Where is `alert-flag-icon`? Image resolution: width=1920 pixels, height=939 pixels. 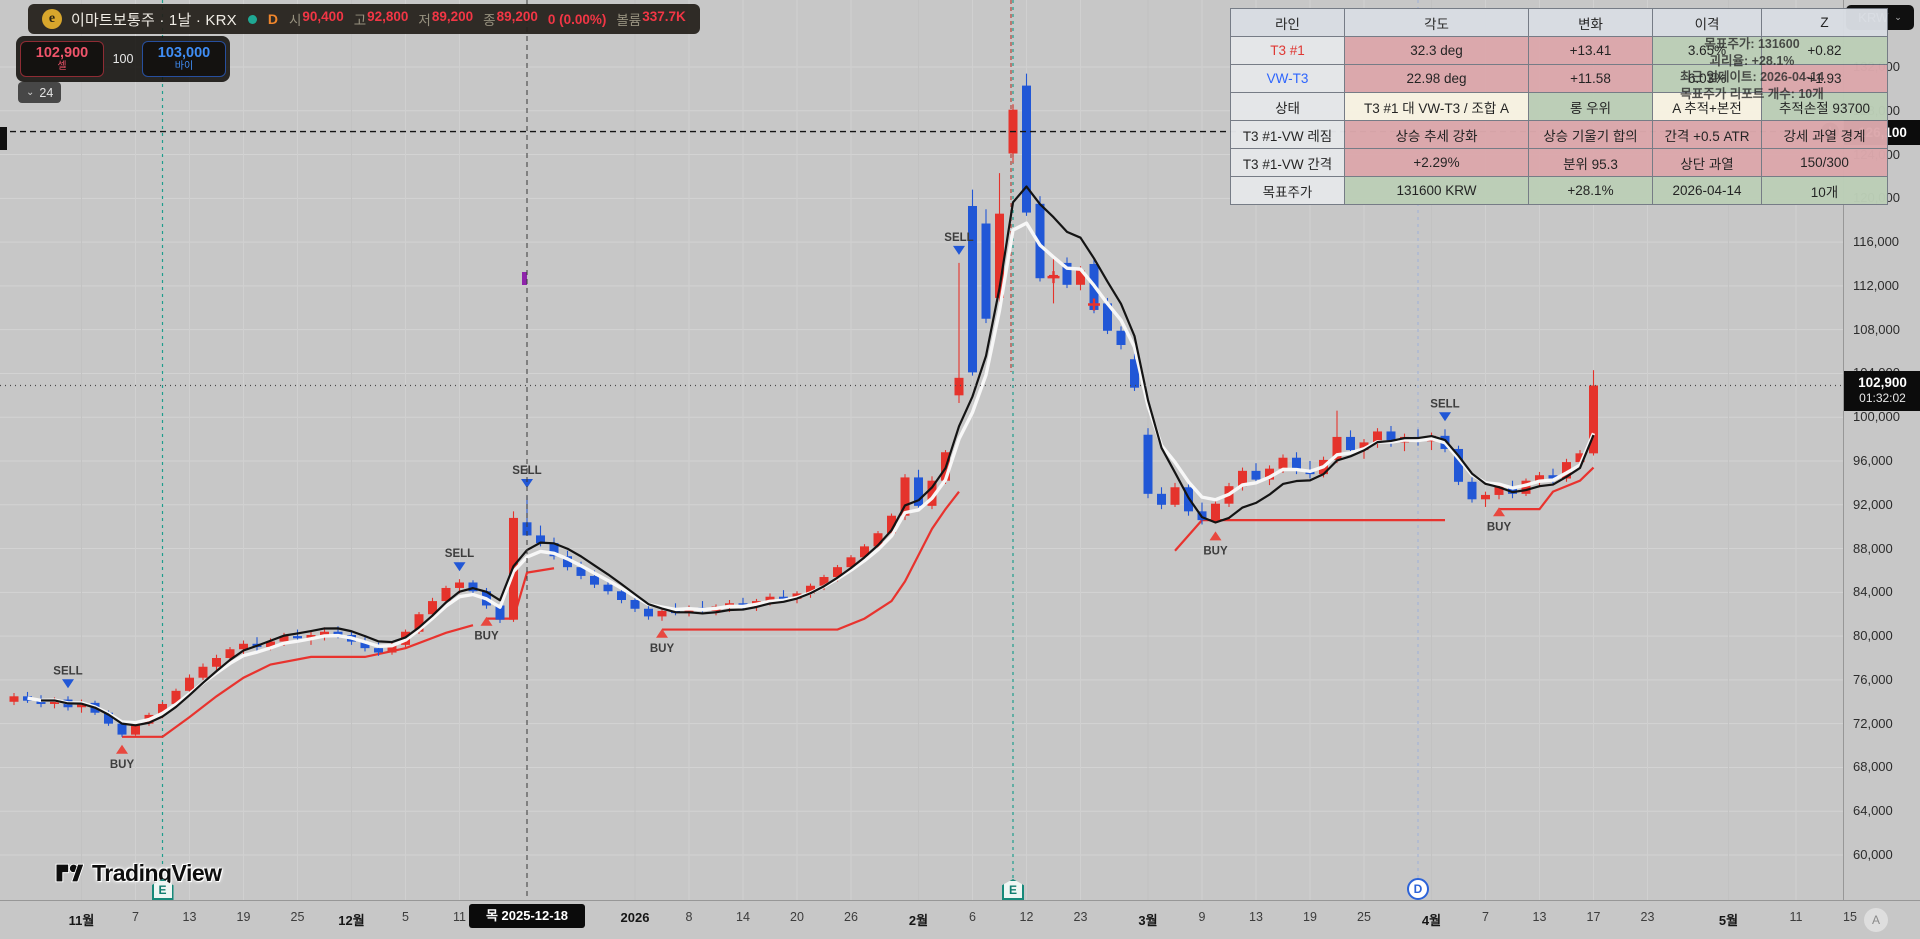 alert-flag-icon is located at coordinates (524, 278).